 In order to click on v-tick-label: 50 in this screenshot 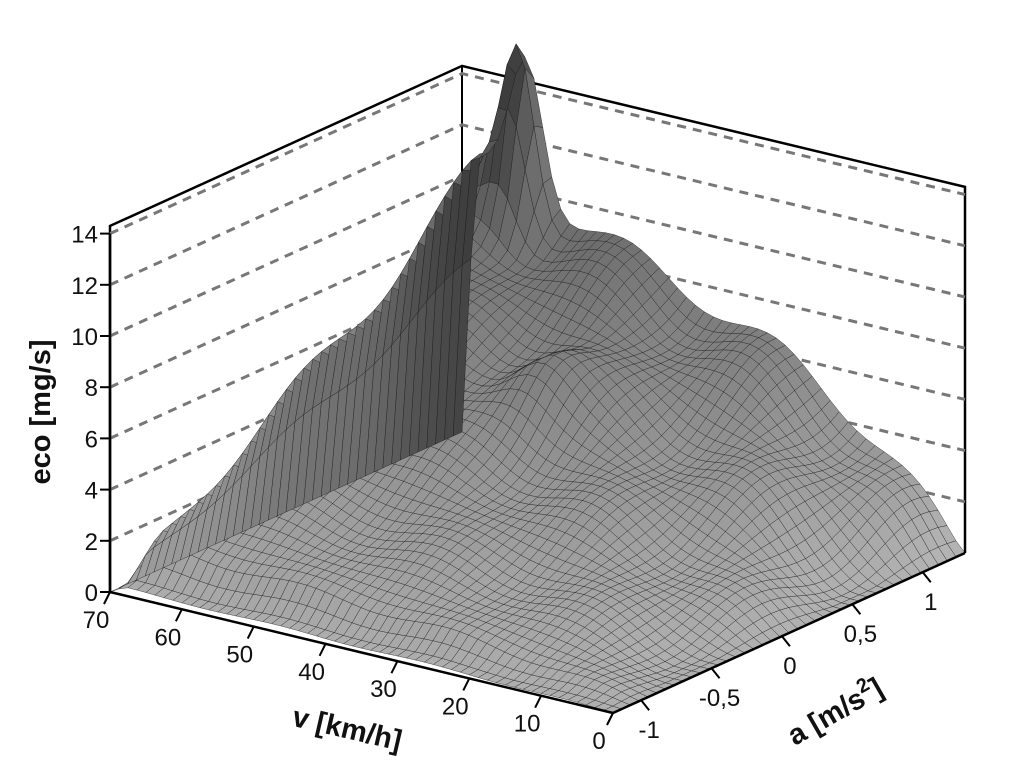, I will do `click(239, 655)`.